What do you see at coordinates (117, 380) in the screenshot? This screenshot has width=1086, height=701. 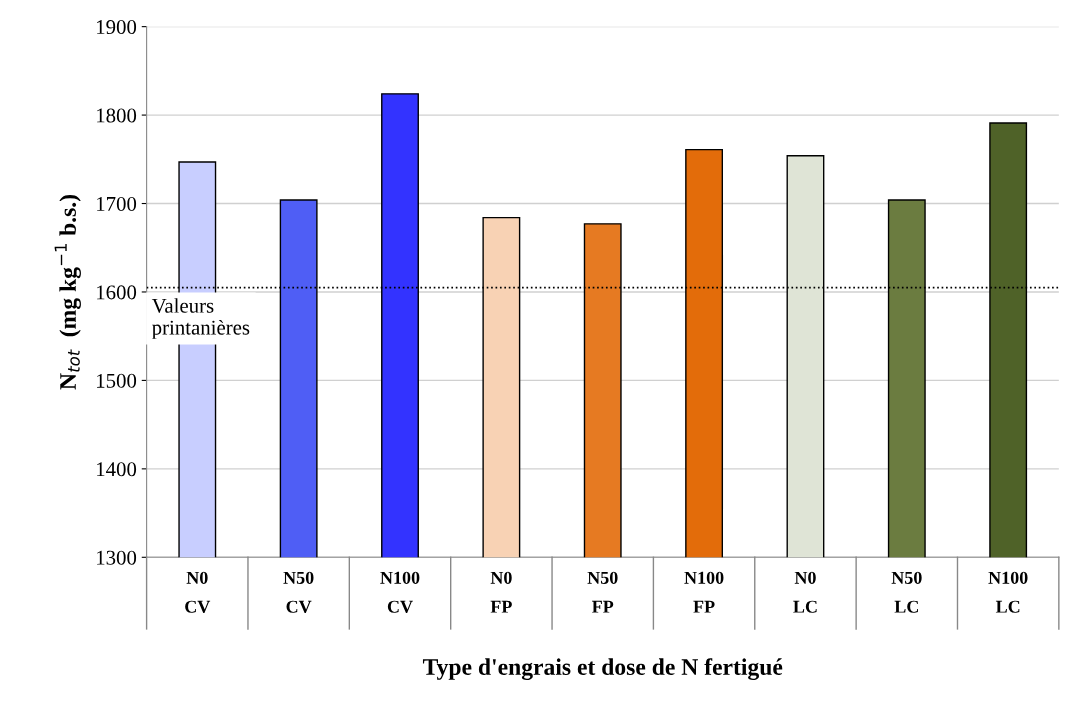 I see `y-tick-label: 1500` at bounding box center [117, 380].